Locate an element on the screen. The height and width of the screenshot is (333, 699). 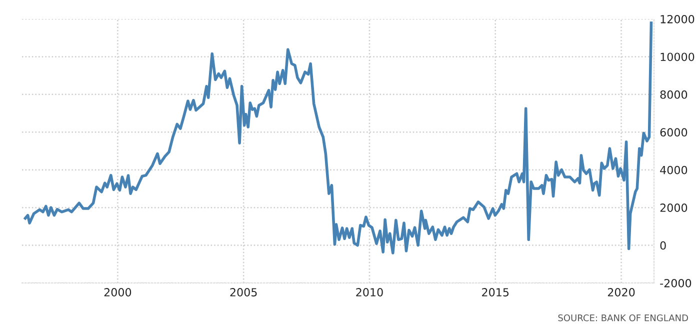
x-tick-label: 2000 is located at coordinates (118, 292).